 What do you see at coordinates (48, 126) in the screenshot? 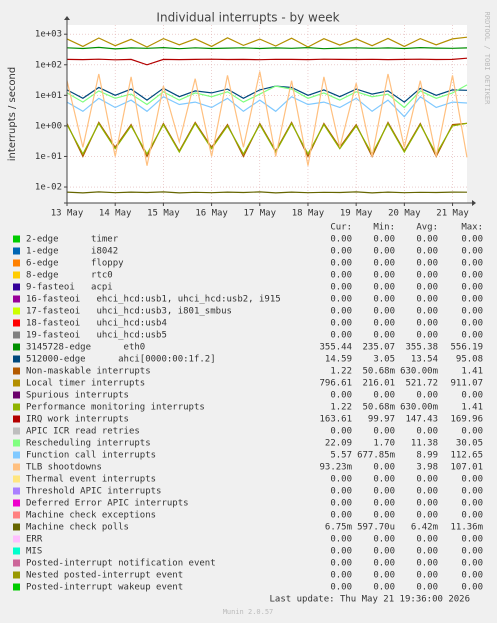
I see `y-tick-label: 1e+00` at bounding box center [48, 126].